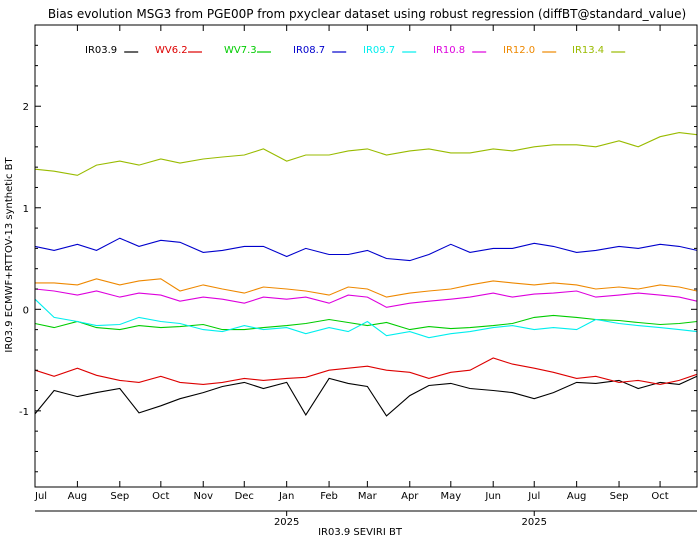 The width and height of the screenshot is (700, 544). I want to click on legend-label: IR13.4, so click(588, 50).